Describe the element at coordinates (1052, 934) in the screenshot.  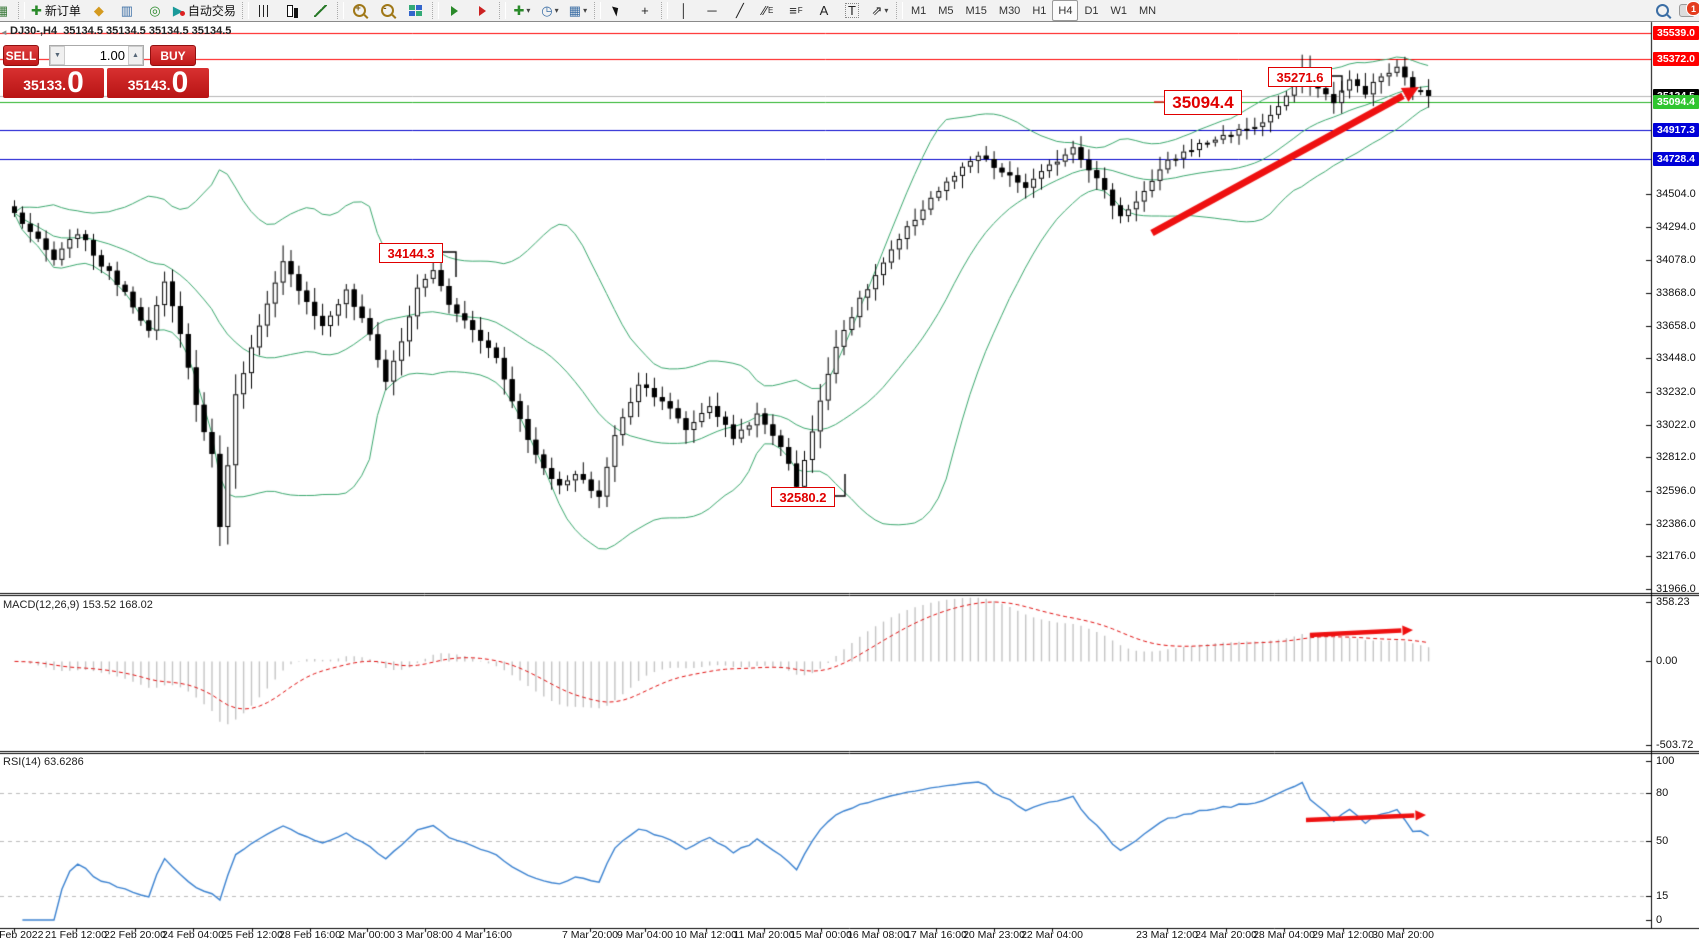
I see `time-axis-tick: 22 Mar 04:00` at that location.